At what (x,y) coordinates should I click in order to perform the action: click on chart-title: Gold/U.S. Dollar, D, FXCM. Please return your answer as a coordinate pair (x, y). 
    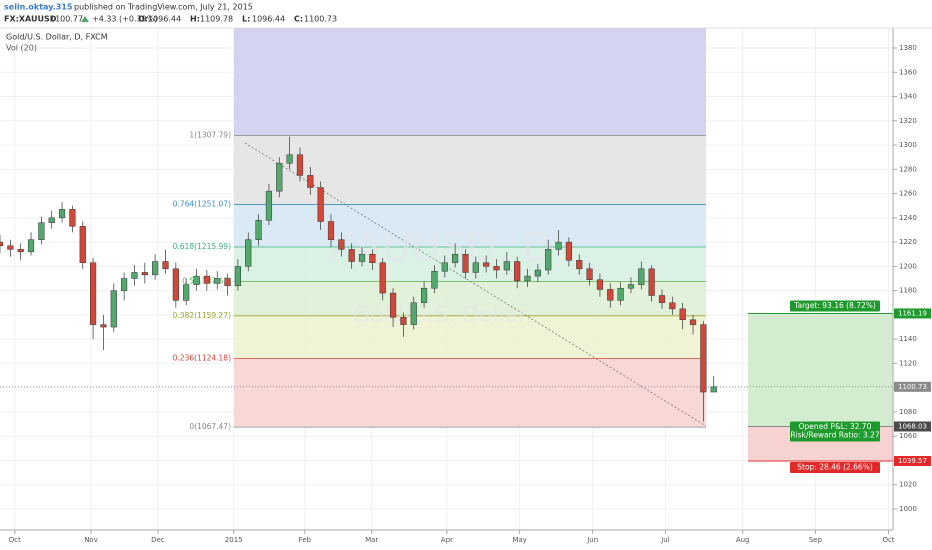
    Looking at the image, I should click on (57, 37).